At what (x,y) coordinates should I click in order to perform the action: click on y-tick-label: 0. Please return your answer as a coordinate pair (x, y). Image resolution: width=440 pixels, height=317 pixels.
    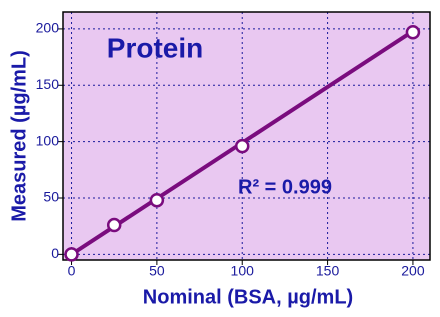
    Looking at the image, I should click on (55, 253).